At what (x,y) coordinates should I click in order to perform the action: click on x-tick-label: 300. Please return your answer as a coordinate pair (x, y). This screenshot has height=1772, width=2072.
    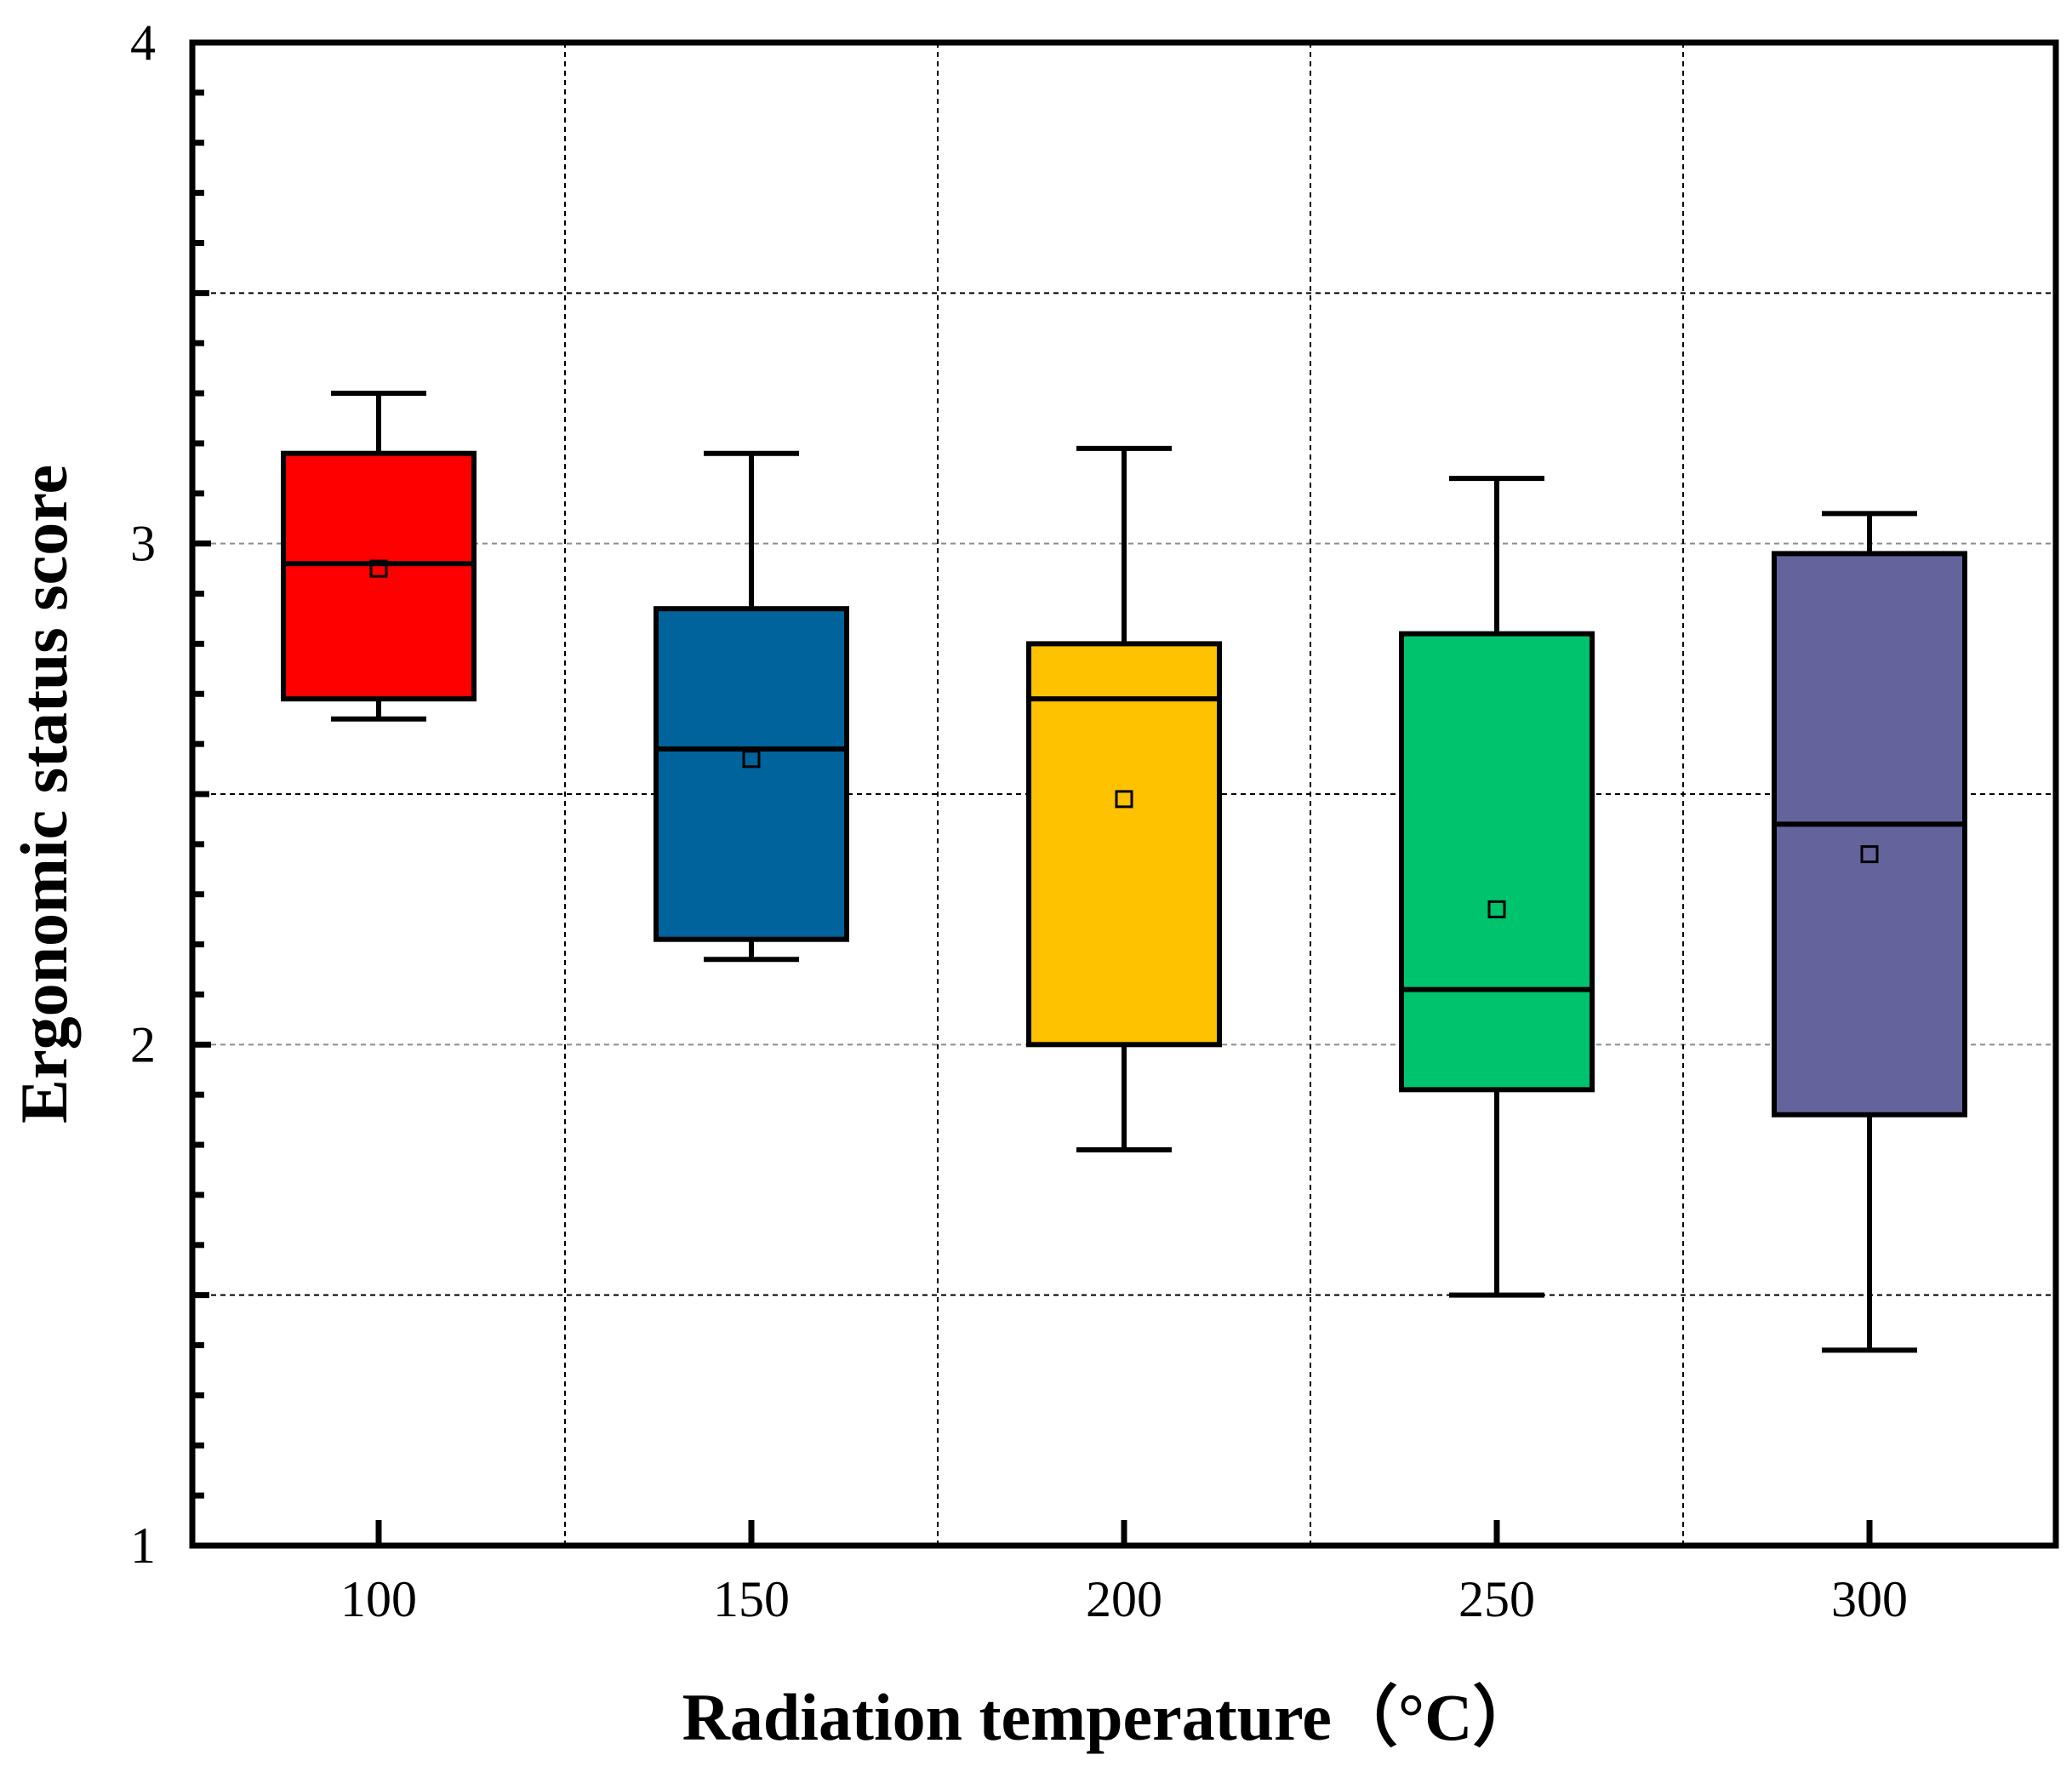
    Looking at the image, I should click on (1869, 1599).